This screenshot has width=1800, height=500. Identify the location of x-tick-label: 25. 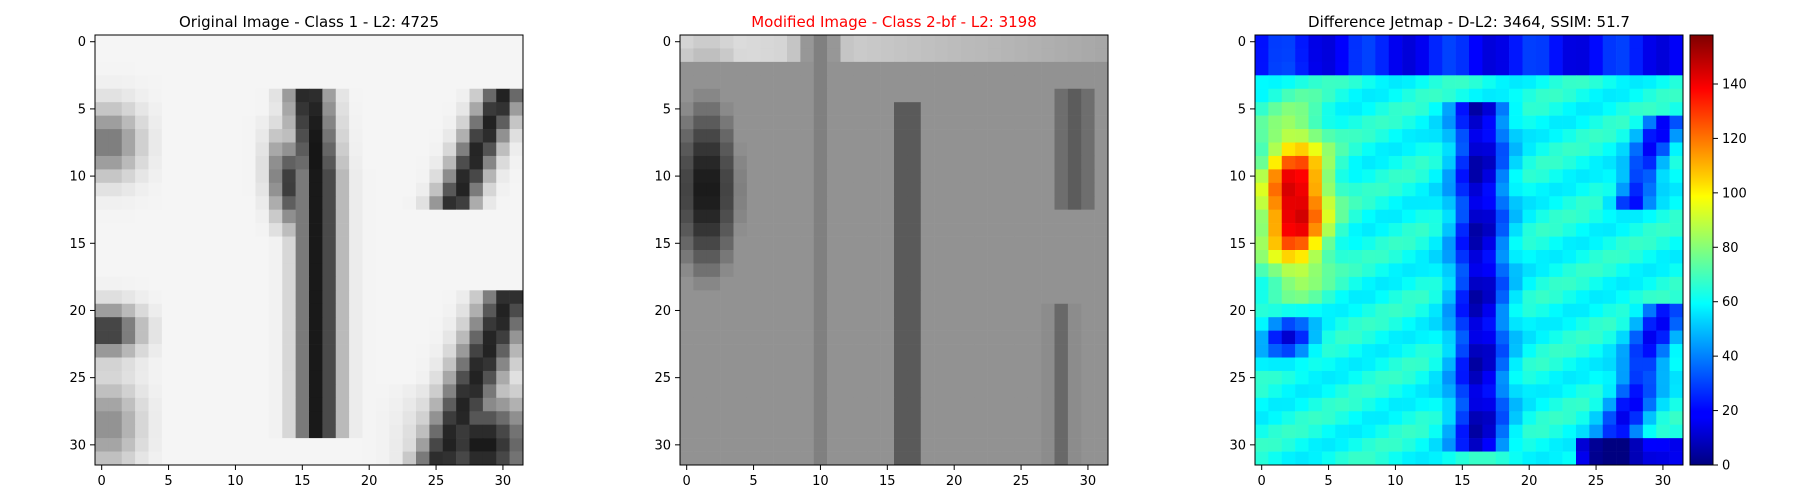
(436, 481).